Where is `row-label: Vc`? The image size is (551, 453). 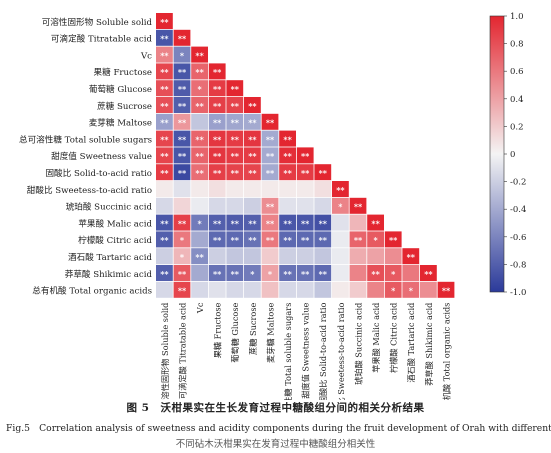 row-label: Vc is located at coordinates (146, 56).